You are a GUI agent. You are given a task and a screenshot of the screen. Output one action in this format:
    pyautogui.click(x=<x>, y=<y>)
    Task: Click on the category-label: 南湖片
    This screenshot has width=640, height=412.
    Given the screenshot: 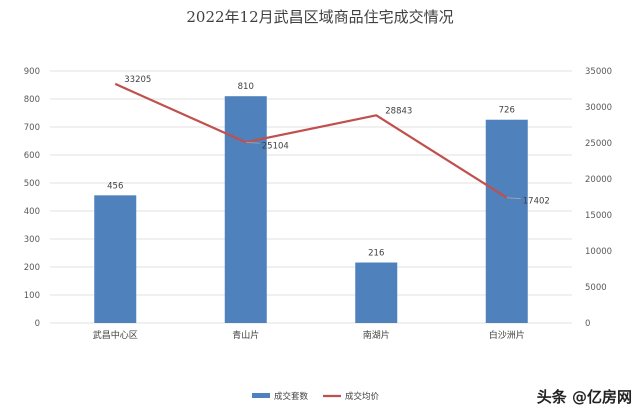 What is the action you would take?
    pyautogui.click(x=376, y=335)
    